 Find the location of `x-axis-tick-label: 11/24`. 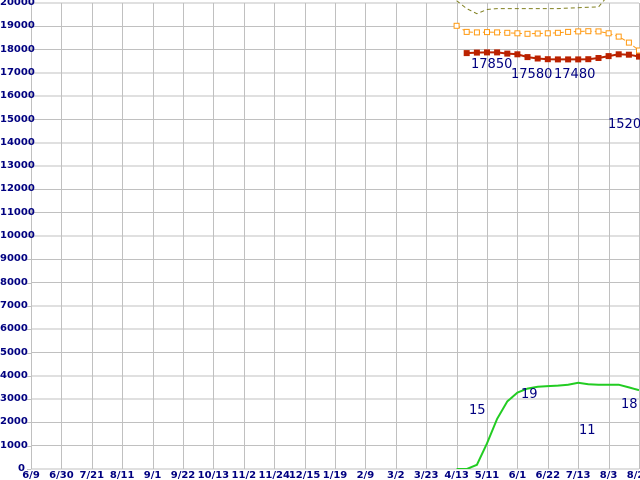

x-axis-tick-label: 11/24 is located at coordinates (274, 475).